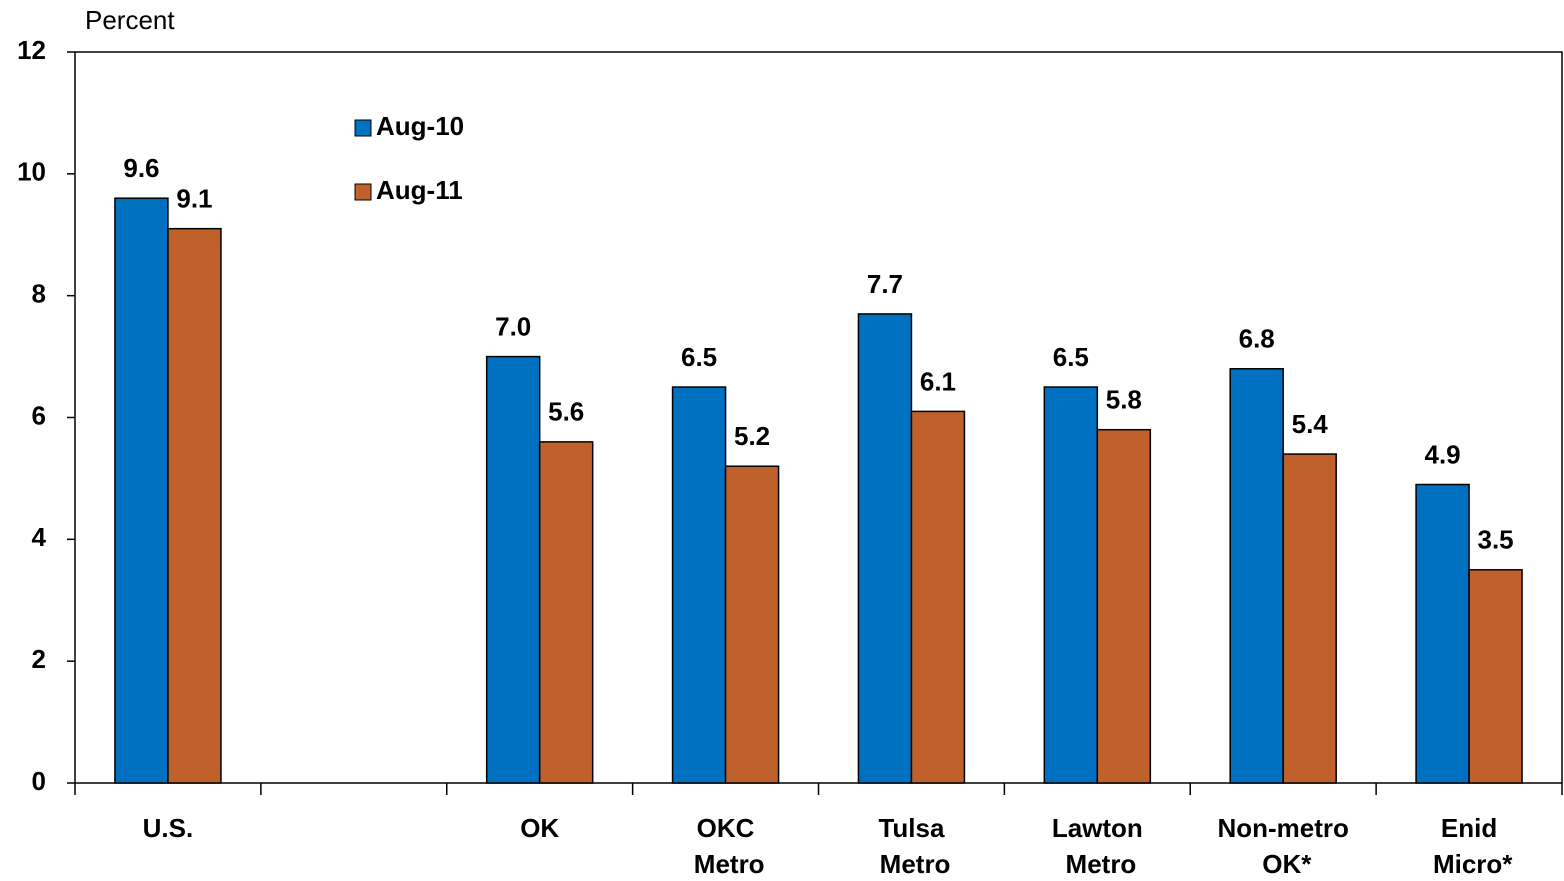 The width and height of the screenshot is (1564, 881). What do you see at coordinates (419, 190) in the screenshot?
I see `legend-label: Aug-11` at bounding box center [419, 190].